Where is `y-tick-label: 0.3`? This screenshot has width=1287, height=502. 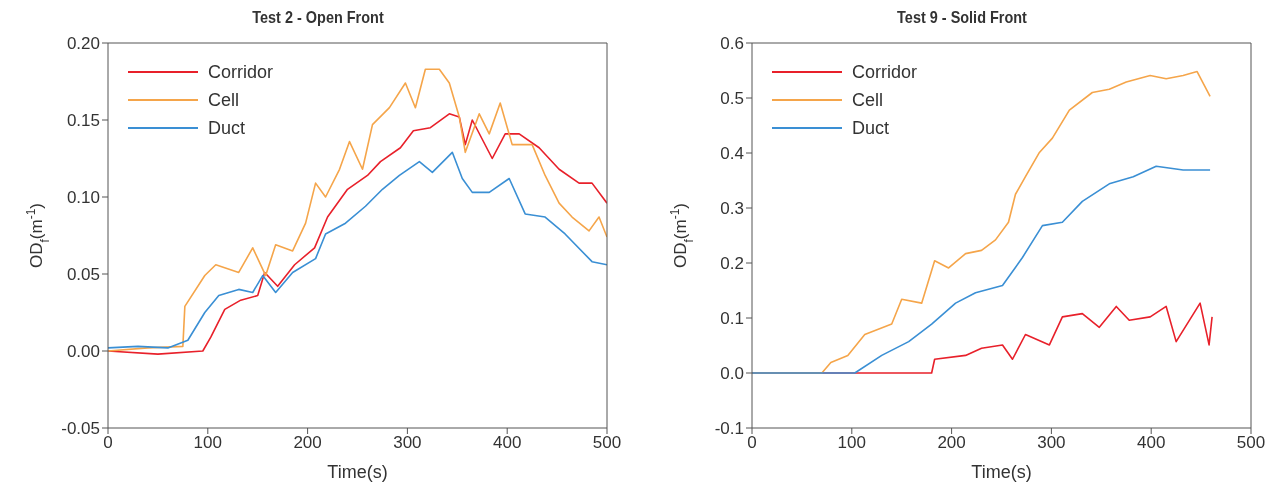 y-tick-label: 0.3 is located at coordinates (732, 209).